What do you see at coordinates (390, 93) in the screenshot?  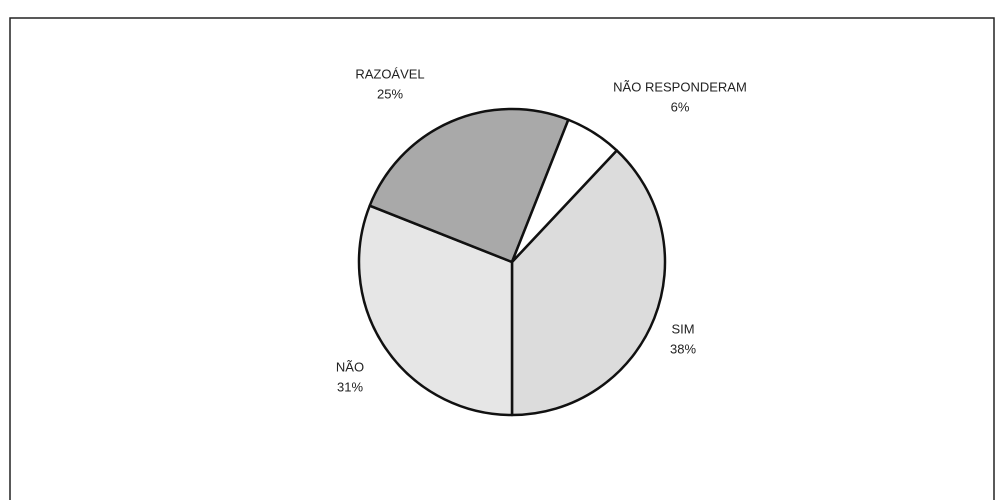 I see `slice-value-label: 25%` at bounding box center [390, 93].